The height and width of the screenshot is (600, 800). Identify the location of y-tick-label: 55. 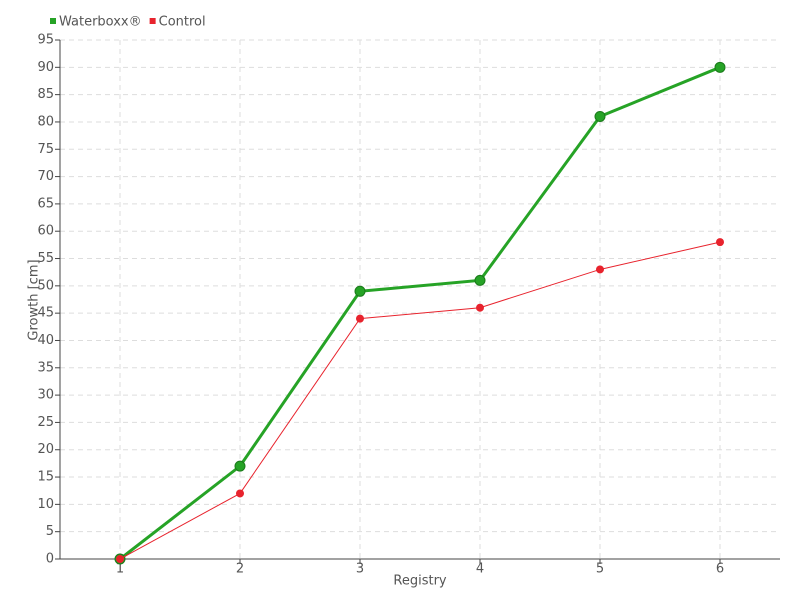
(45, 258).